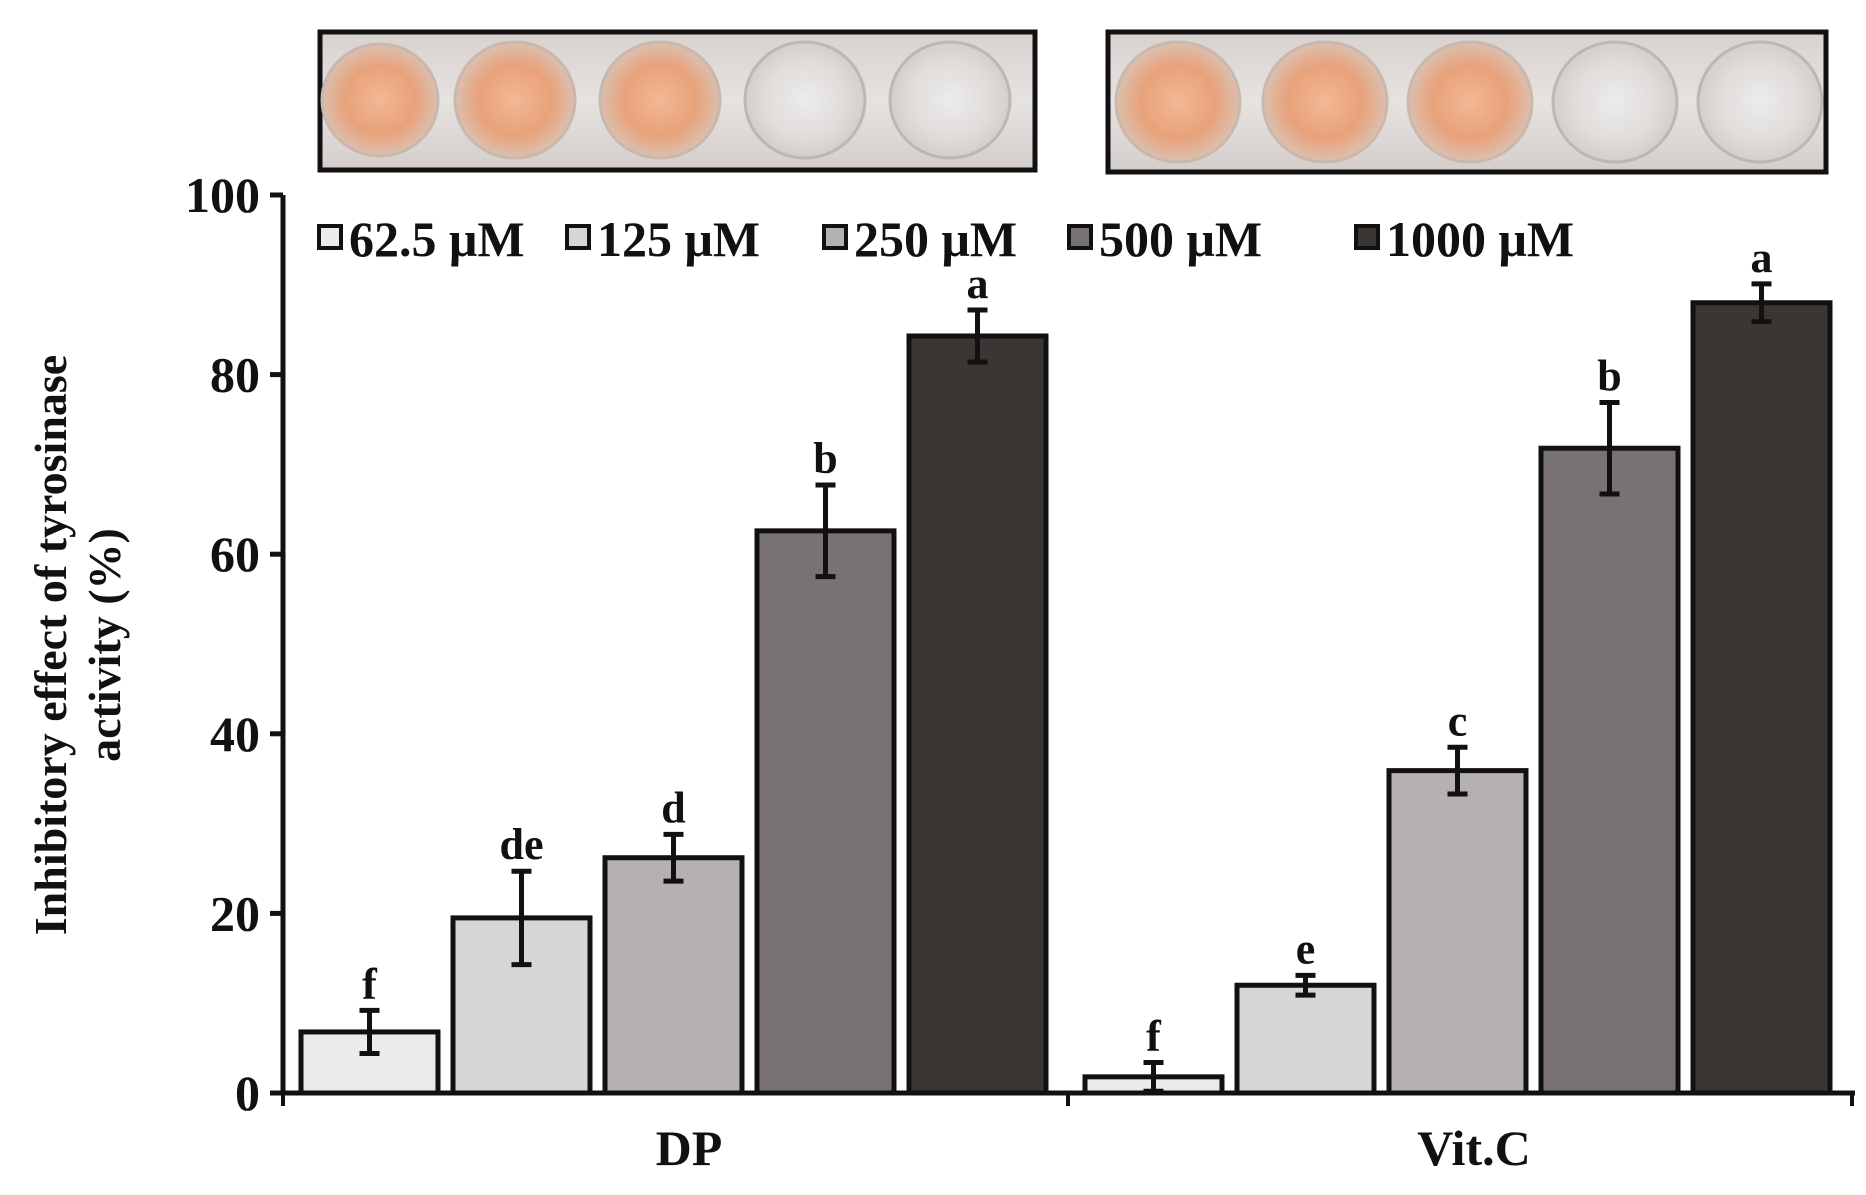 The height and width of the screenshot is (1195, 1866). I want to click on y-tick-label: 0, so click(247, 1093).